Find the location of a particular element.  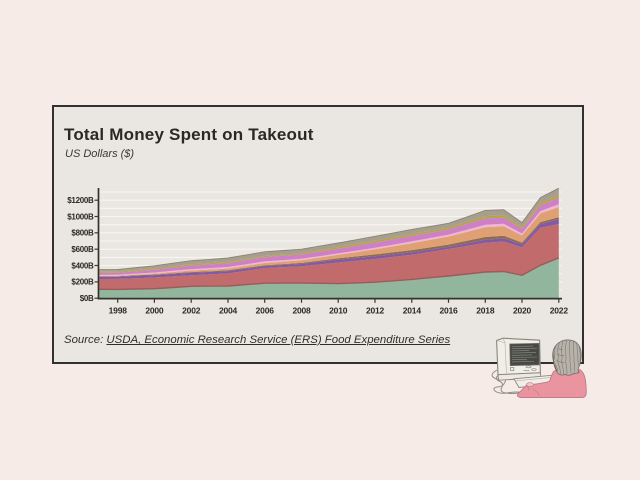

svg-text: $1000B is located at coordinates (80, 216).